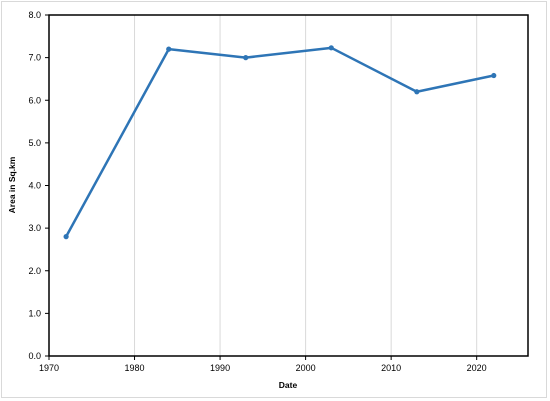 The width and height of the screenshot is (550, 401). Describe the element at coordinates (34, 228) in the screenshot. I see `y-tick-label: 3.0` at that location.